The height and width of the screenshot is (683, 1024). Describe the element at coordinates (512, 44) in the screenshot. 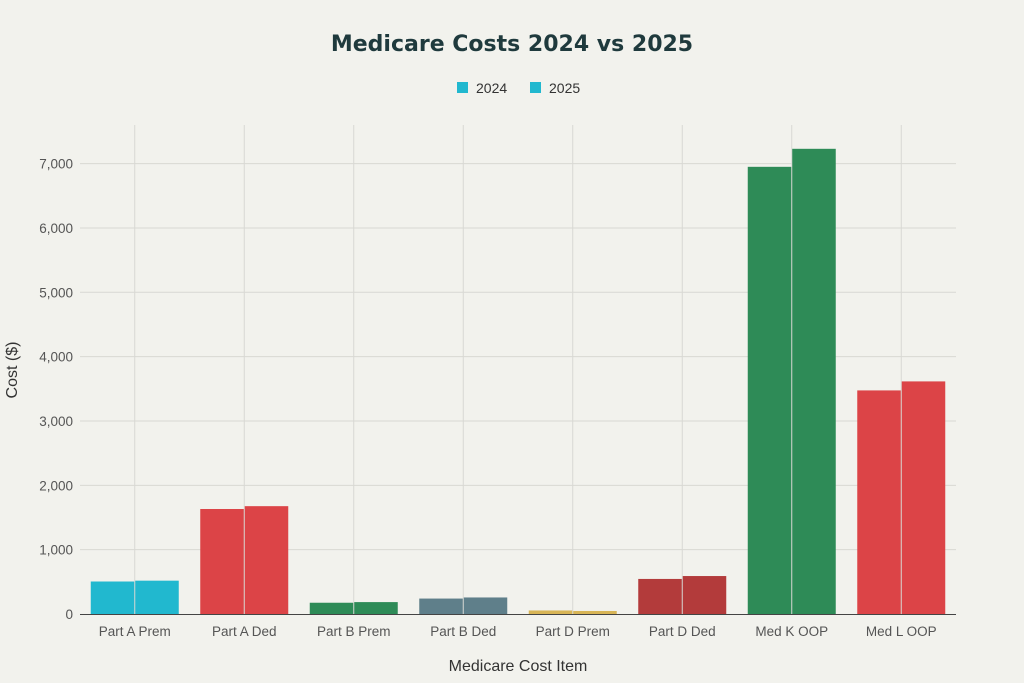

I see `chart-title: Medicare Costs 2024 vs 2025` at that location.